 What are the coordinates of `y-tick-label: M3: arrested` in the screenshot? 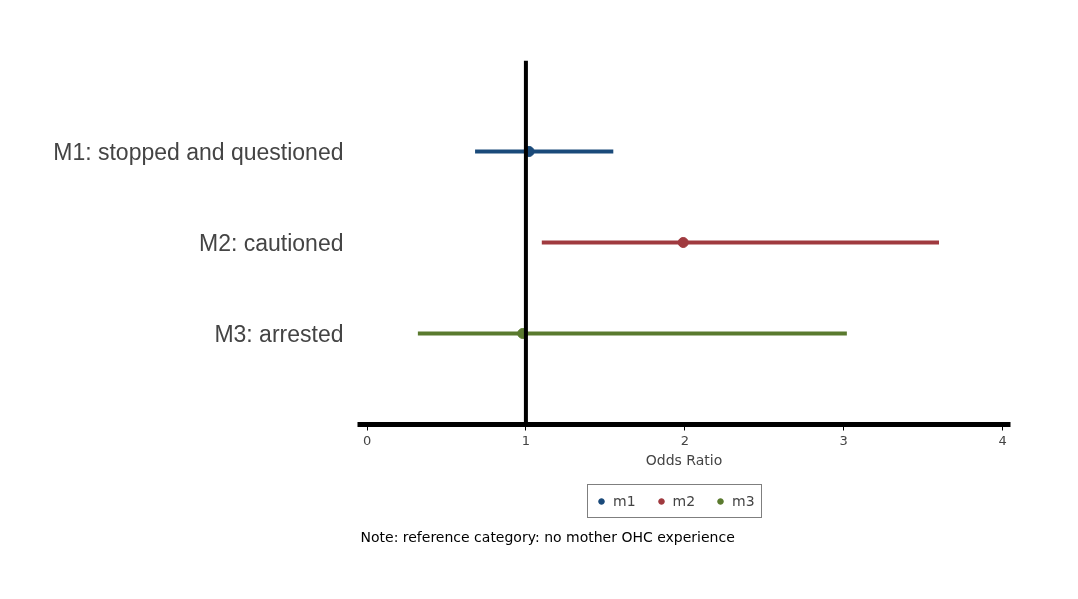 It's located at (279, 333).